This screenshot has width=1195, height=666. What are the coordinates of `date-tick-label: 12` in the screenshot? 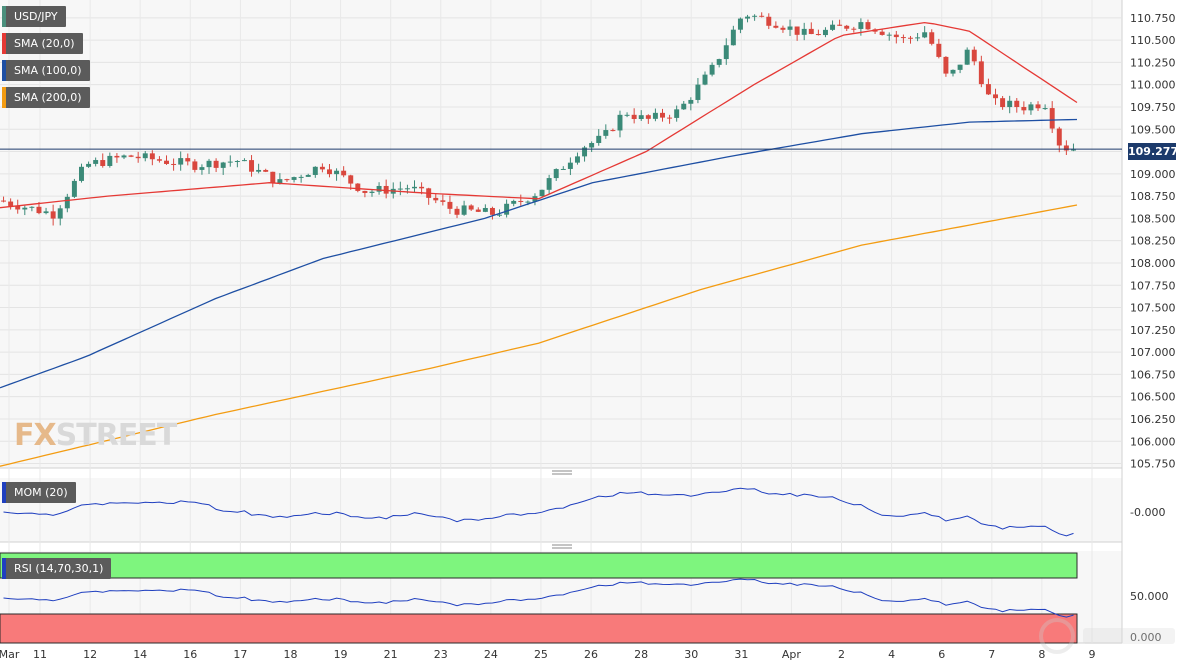 It's located at (90, 654).